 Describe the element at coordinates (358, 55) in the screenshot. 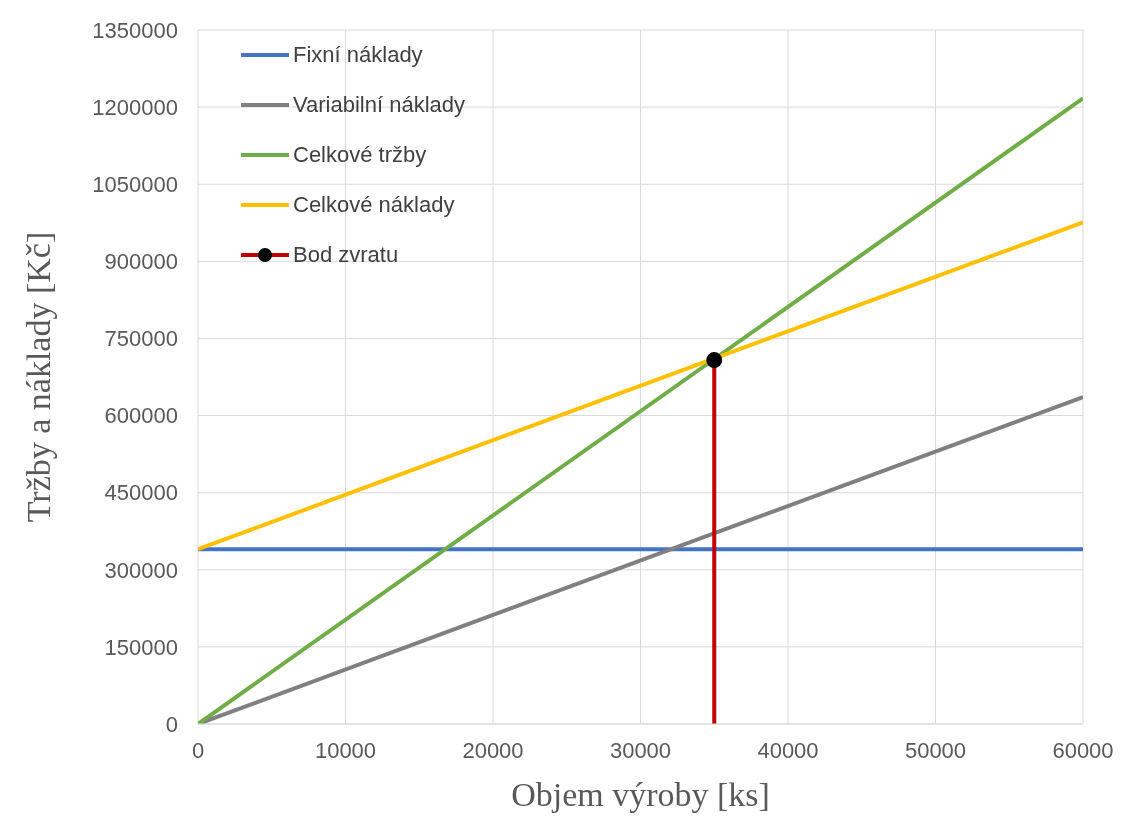

I see `legend-label: Fixní náklady` at that location.